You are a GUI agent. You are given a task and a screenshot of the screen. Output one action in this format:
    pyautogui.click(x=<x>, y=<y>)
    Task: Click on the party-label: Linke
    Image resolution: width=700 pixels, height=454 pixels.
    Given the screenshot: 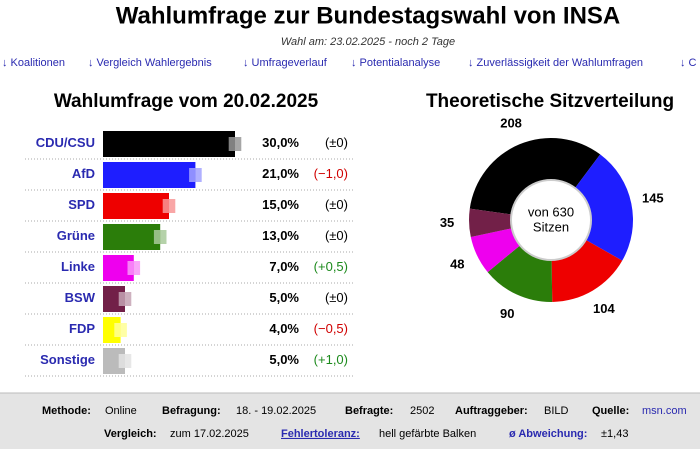 What is the action you would take?
    pyautogui.click(x=78, y=266)
    